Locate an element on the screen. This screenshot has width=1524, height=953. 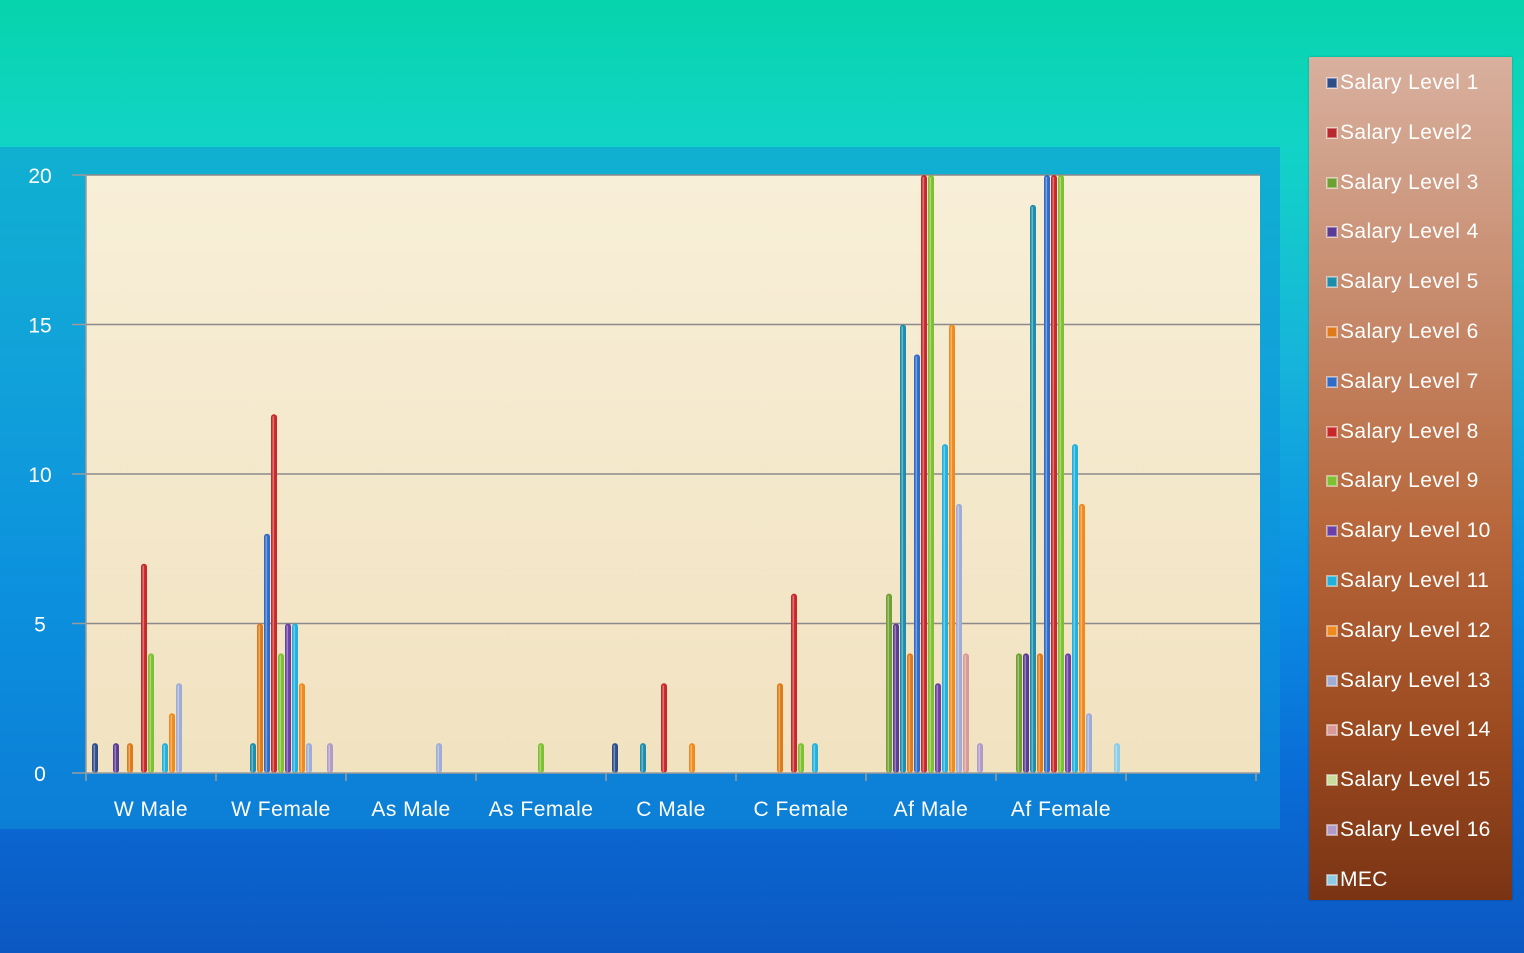
y-tick-label: 10 is located at coordinates (39, 475).